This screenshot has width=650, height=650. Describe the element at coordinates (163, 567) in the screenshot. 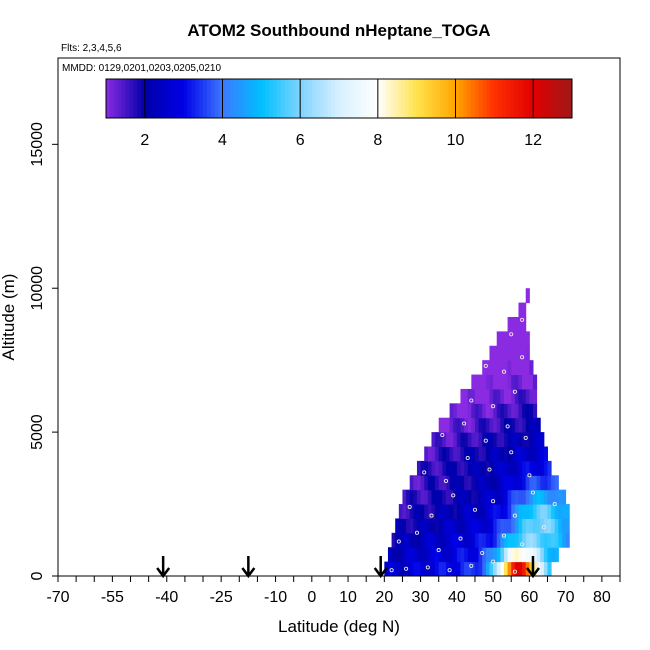

I see `profile-arrow` at that location.